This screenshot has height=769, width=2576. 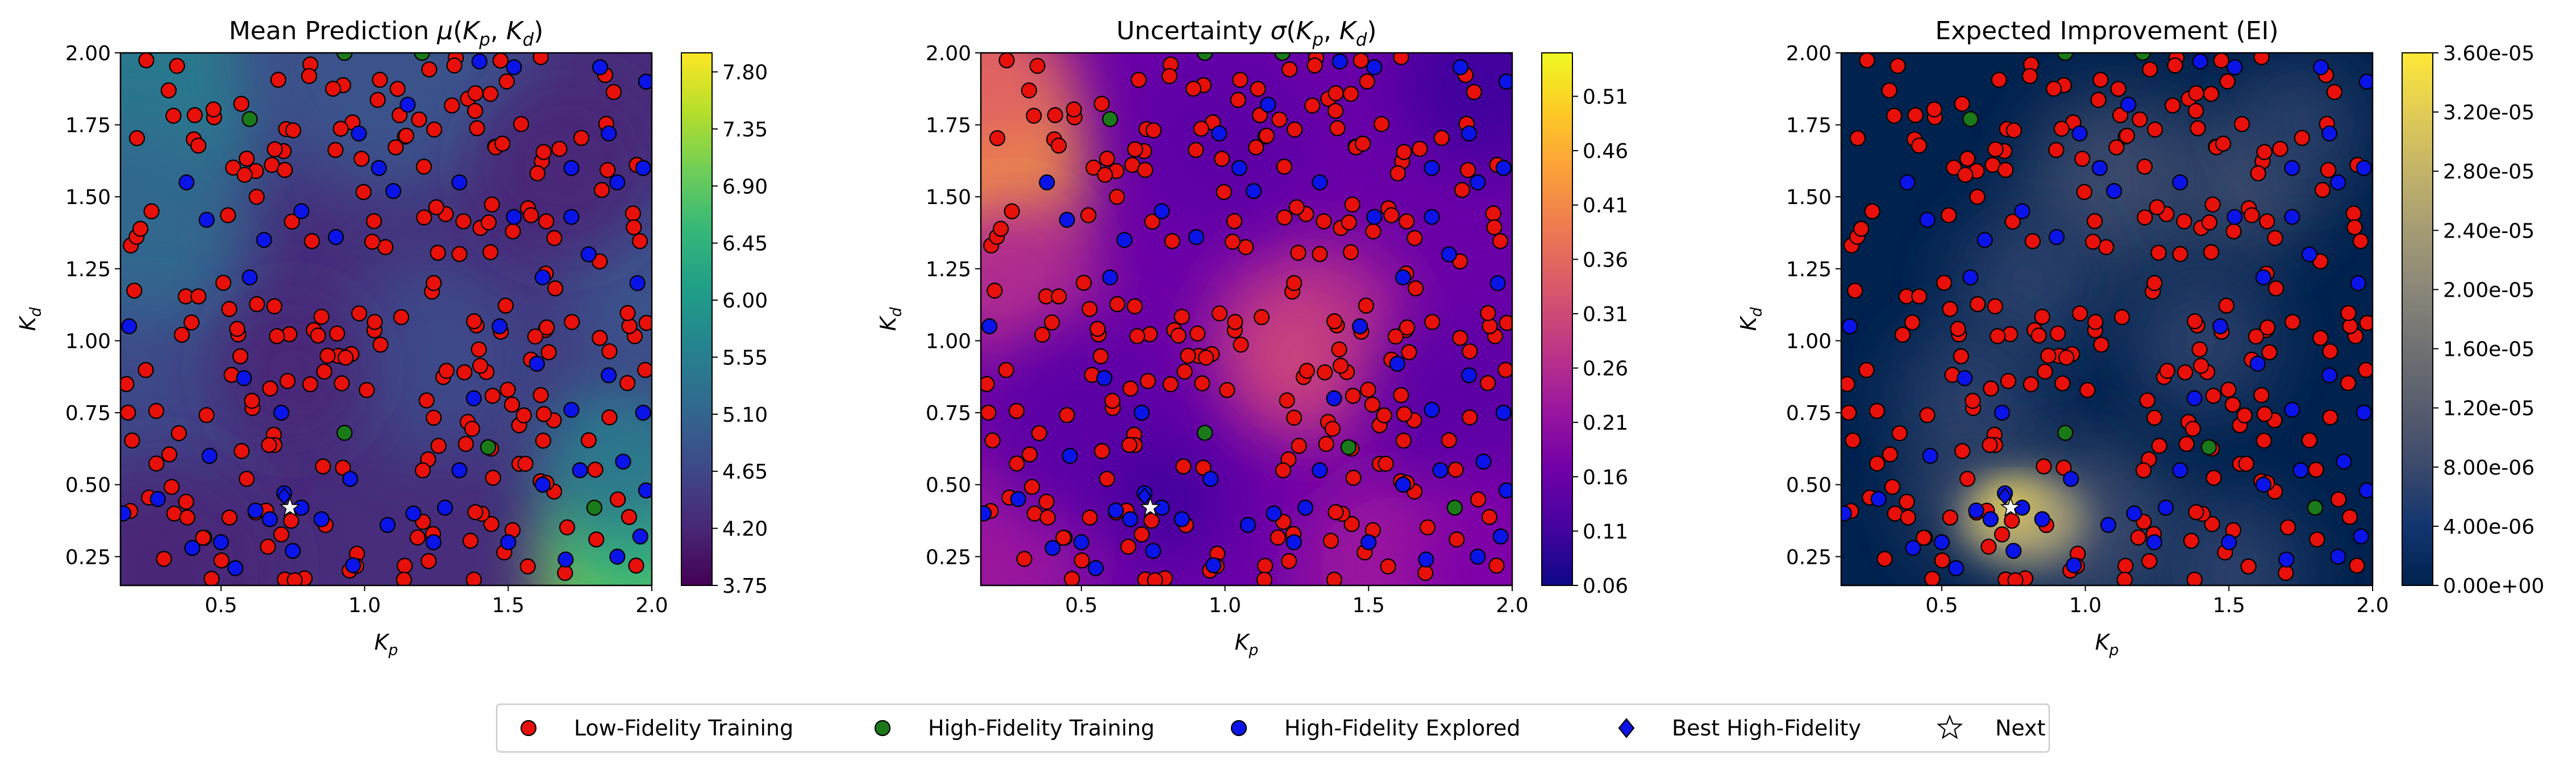 I want to click on colorbar-tick-label: 4.65, so click(x=745, y=472).